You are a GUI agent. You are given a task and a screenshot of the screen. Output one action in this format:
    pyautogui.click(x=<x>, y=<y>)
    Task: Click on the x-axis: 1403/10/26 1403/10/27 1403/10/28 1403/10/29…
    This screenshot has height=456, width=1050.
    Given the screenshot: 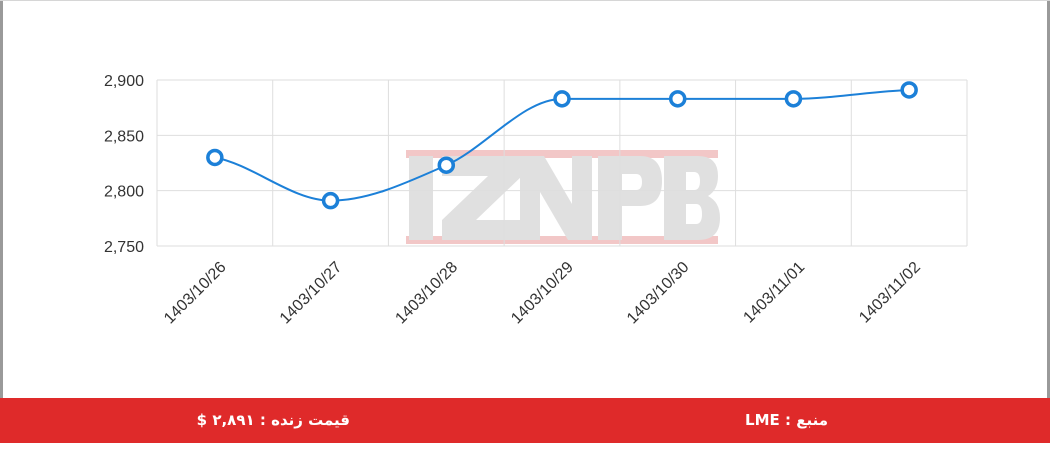 What is the action you would take?
    pyautogui.click(x=542, y=293)
    